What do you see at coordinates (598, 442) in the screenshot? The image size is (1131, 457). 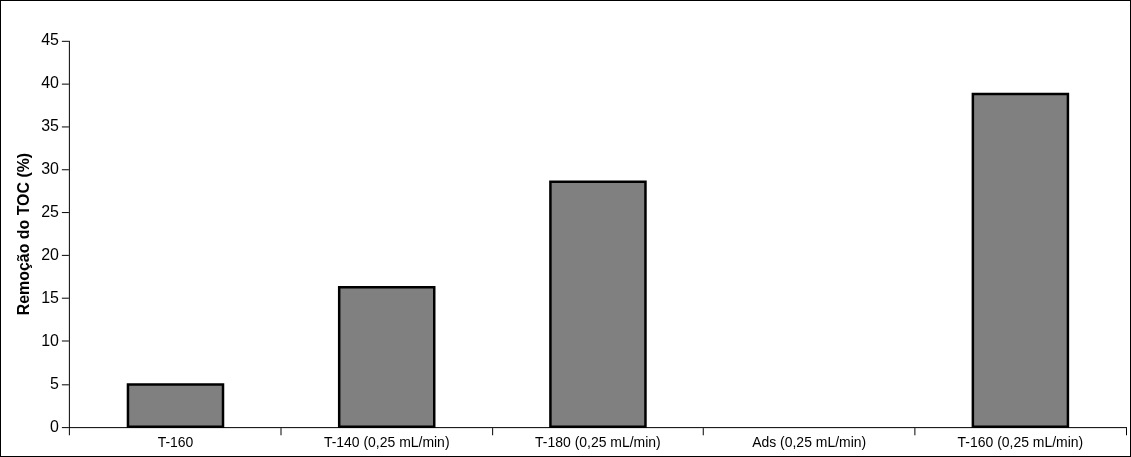 I see `x-tick-label: T-180 (0,25 mL/min)` at bounding box center [598, 442].